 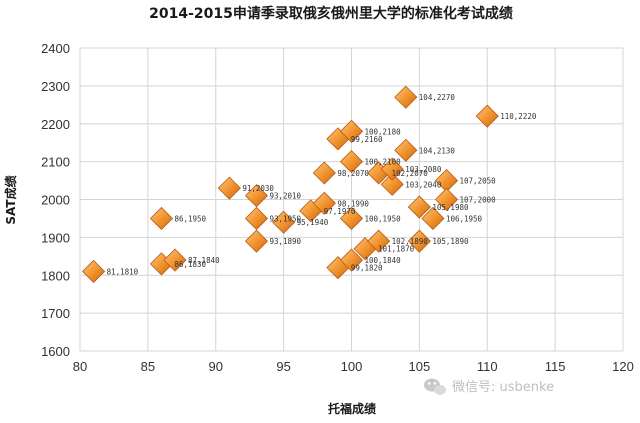 I want to click on data-label: 101,1870, so click(x=396, y=249).